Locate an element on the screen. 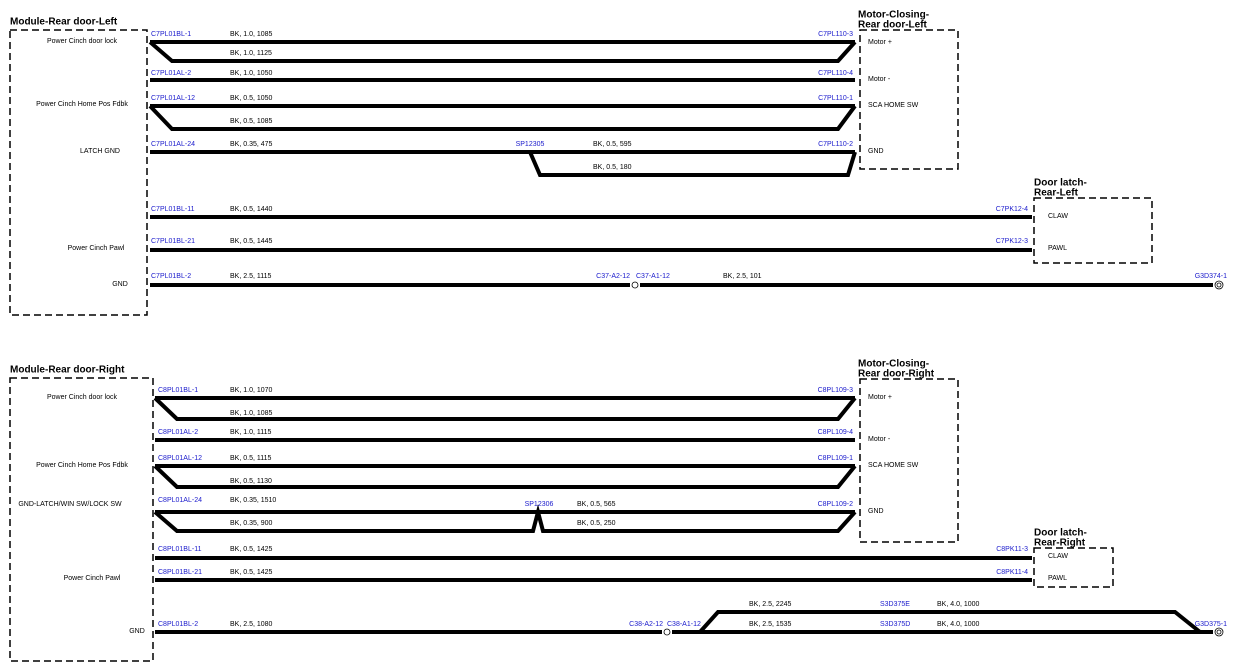 The height and width of the screenshot is (672, 1236). connector-label: G3D375-1 is located at coordinates (1211, 624).